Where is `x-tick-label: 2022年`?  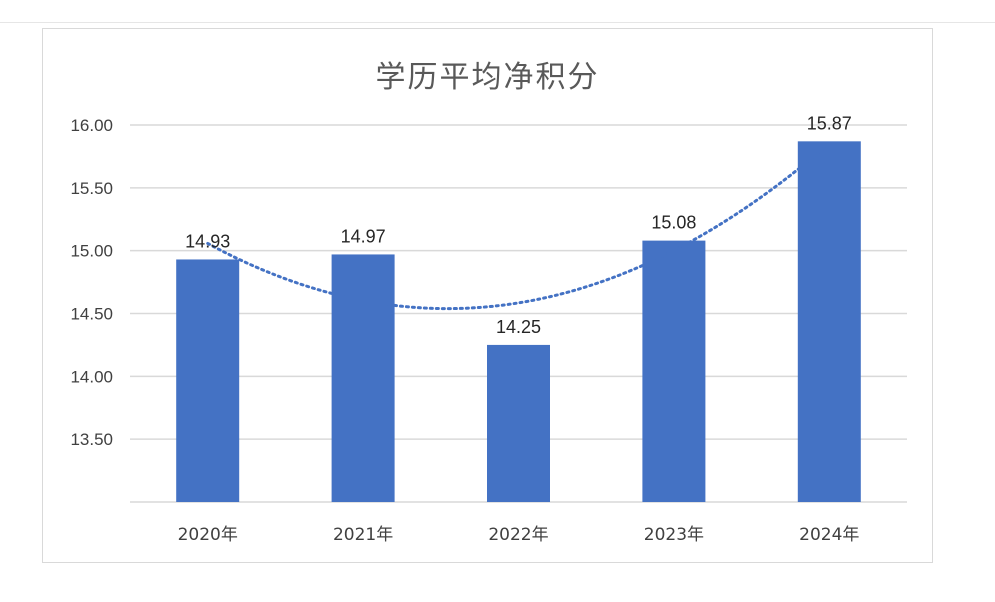 x-tick-label: 2022年 is located at coordinates (518, 535).